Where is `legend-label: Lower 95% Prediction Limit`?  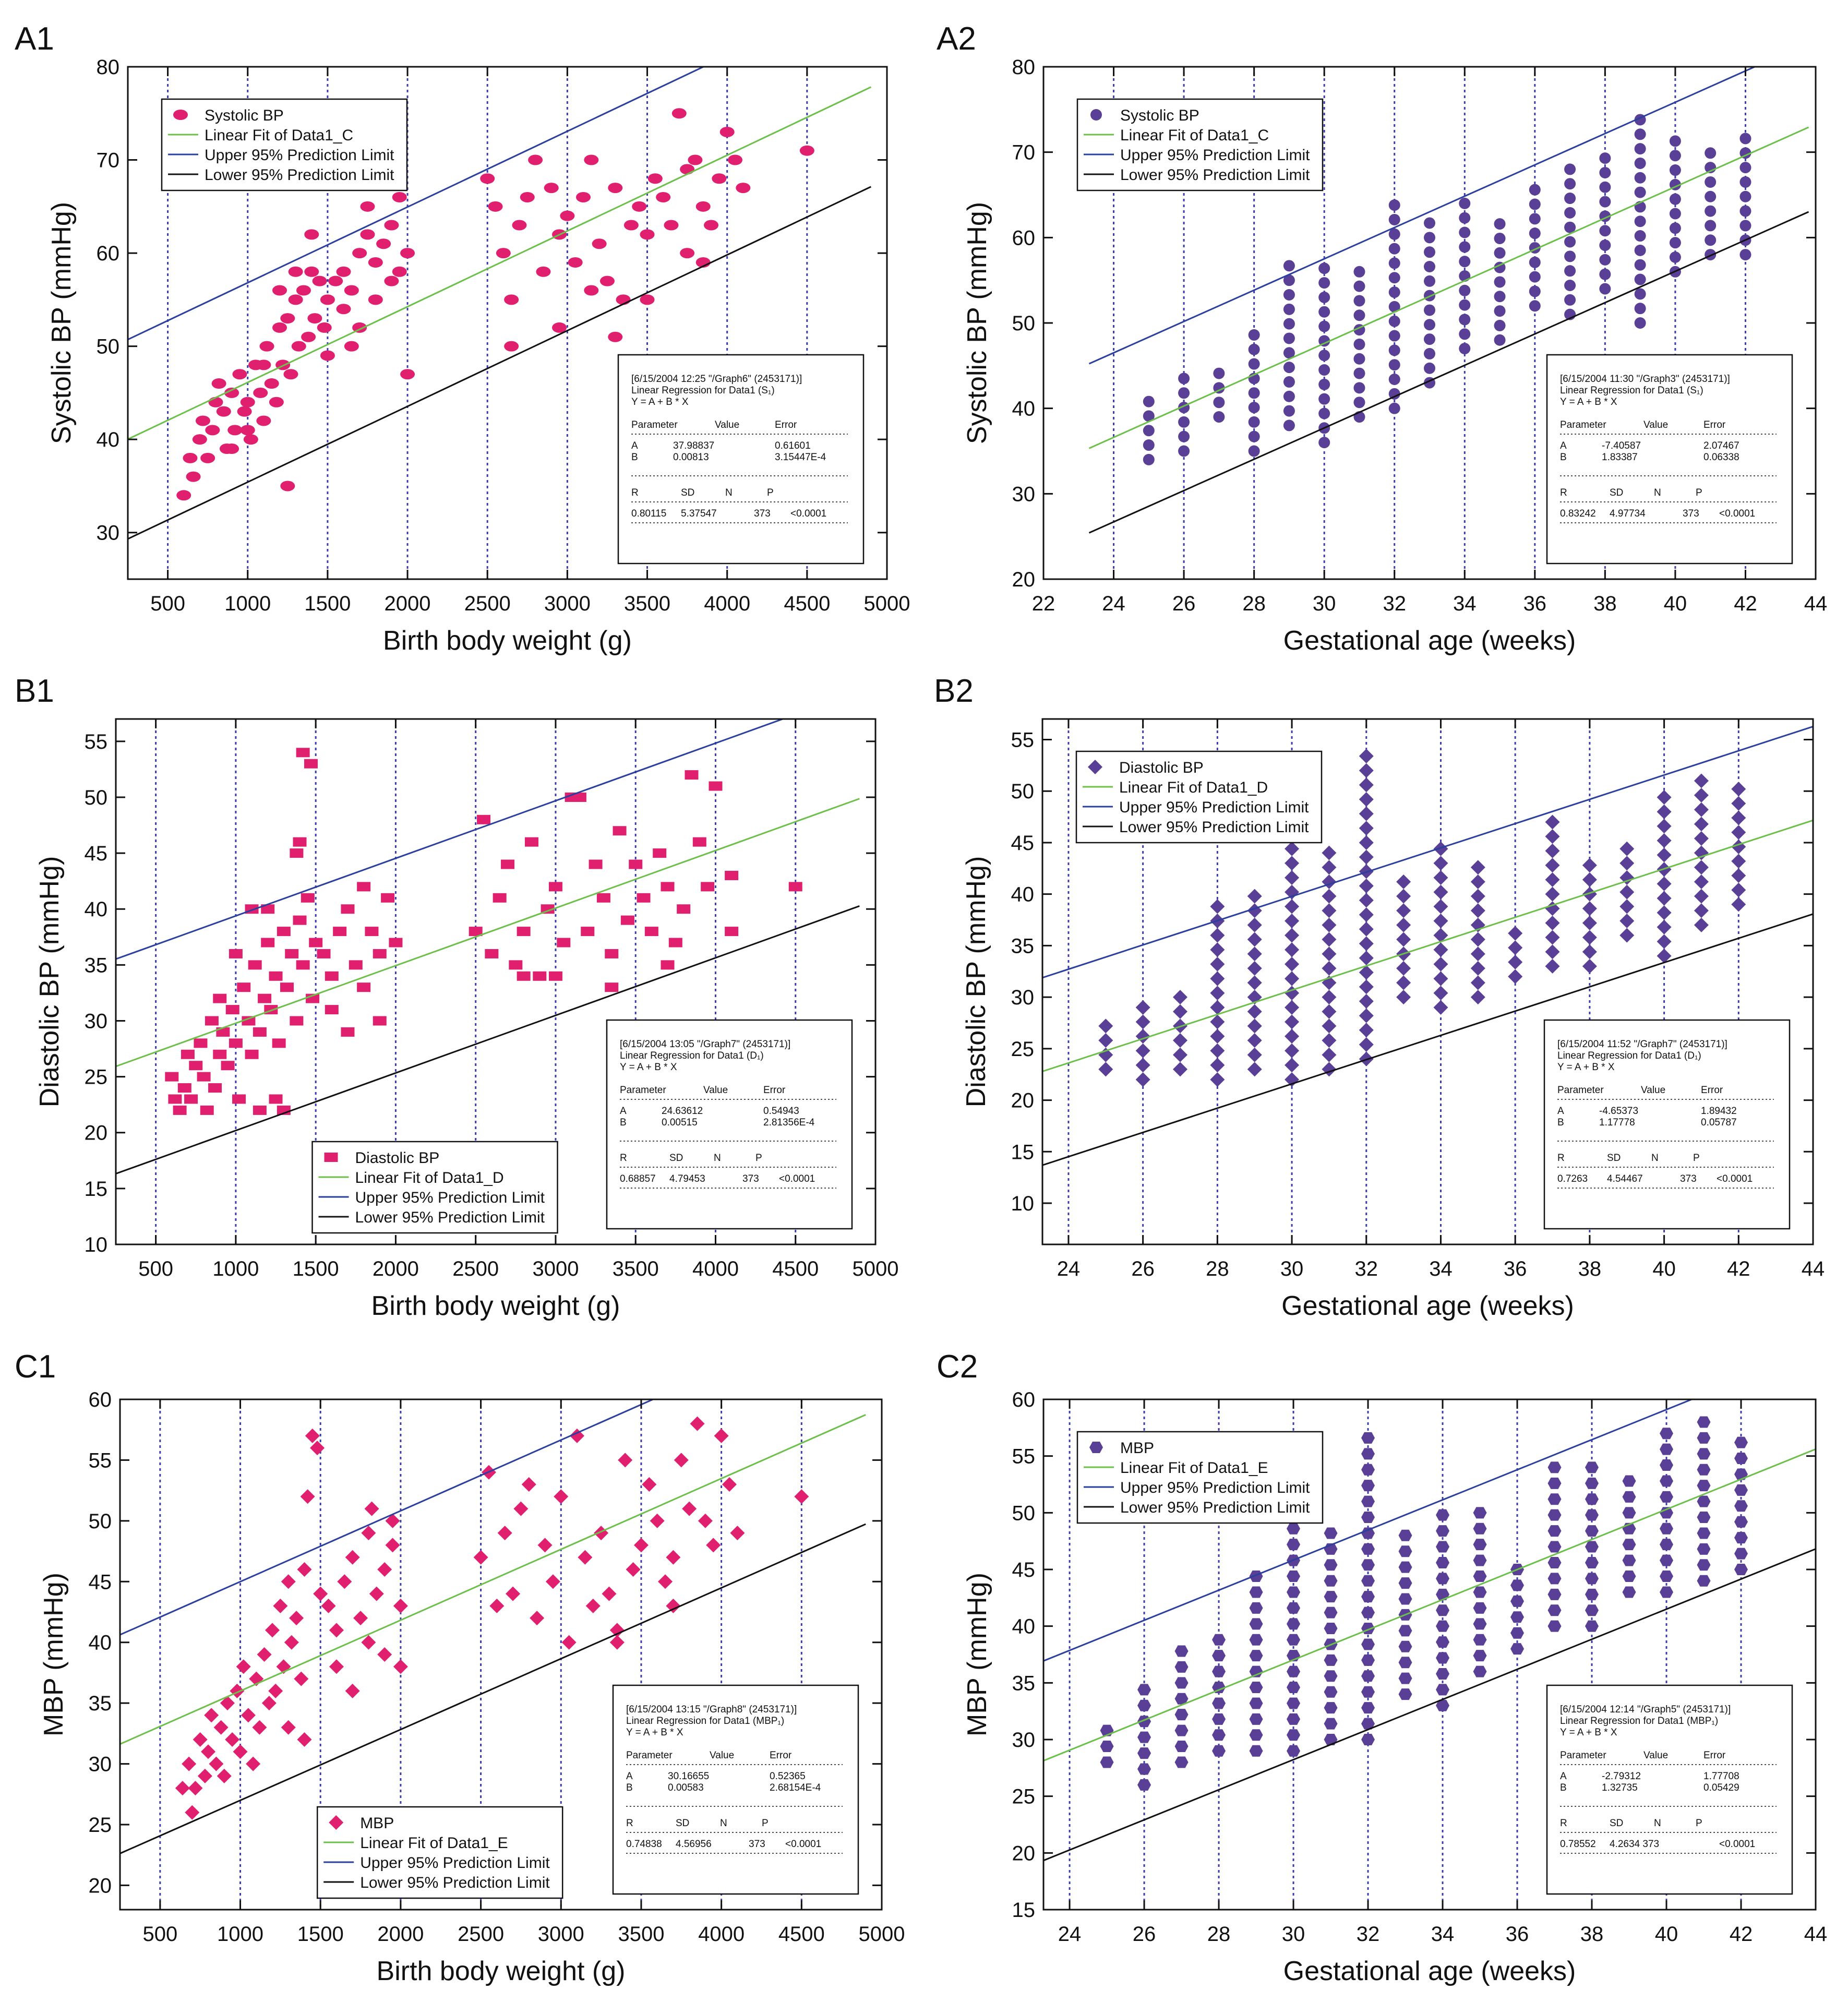 legend-label: Lower 95% Prediction Limit is located at coordinates (300, 175).